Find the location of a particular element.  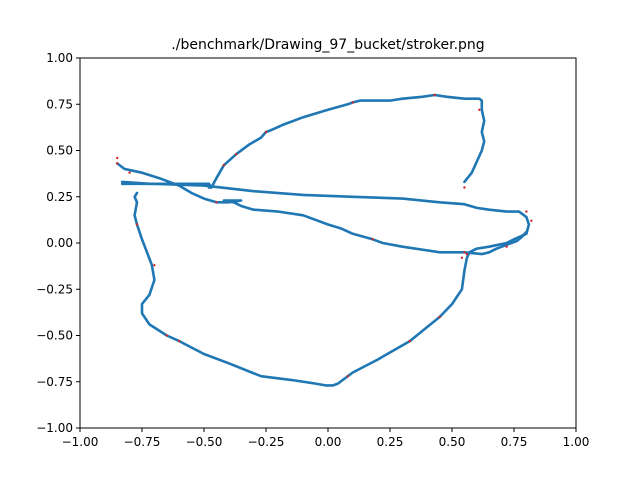

x-tick-label: 0.50 is located at coordinates (452, 442).